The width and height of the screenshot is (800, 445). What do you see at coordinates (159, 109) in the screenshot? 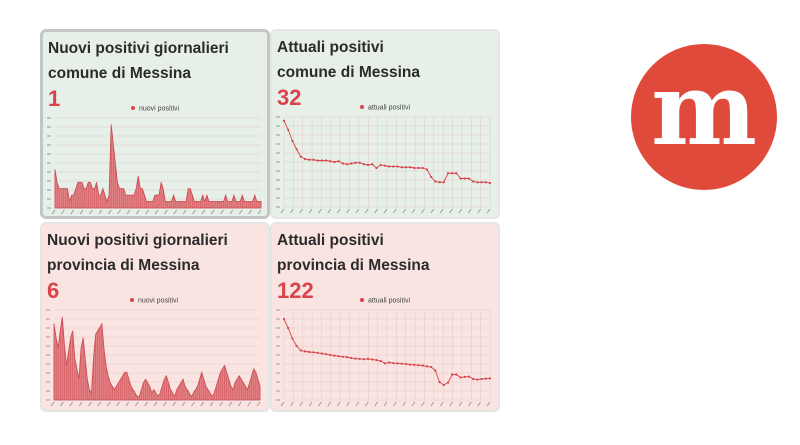
I see `legend-label: nuovi positivi` at bounding box center [159, 109].